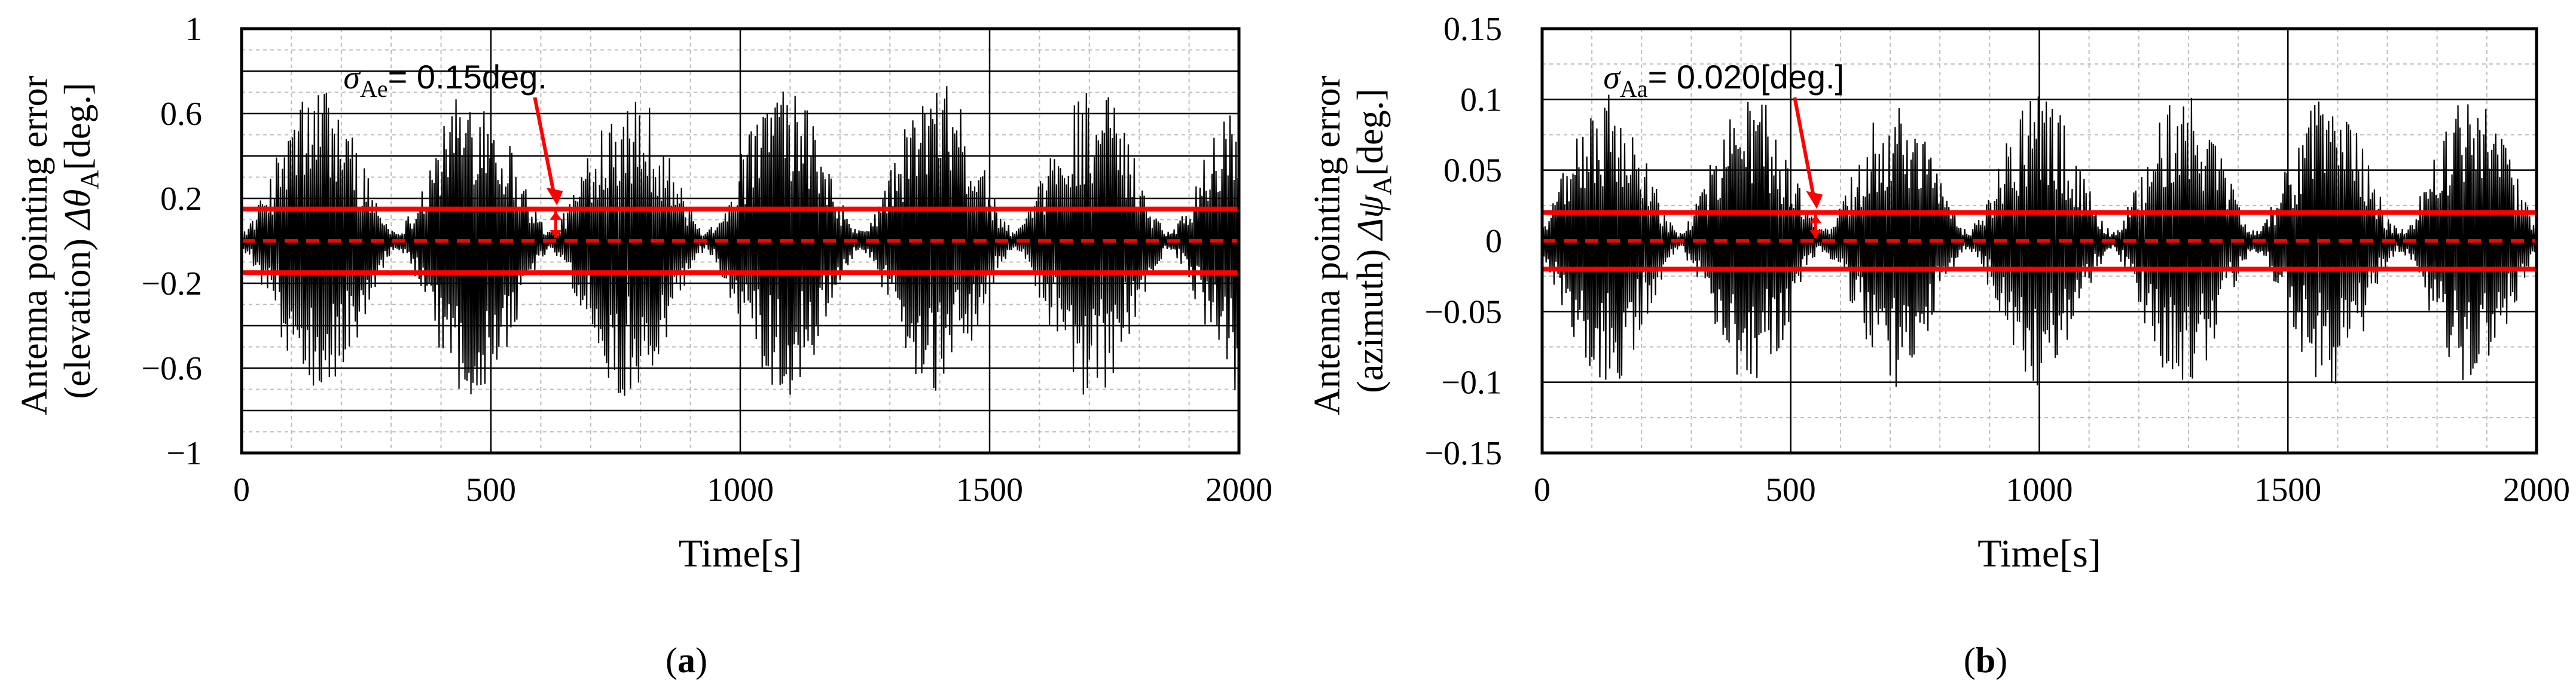  What do you see at coordinates (1463, 311) in the screenshot?
I see `y-tick-label: −0.05` at bounding box center [1463, 311].